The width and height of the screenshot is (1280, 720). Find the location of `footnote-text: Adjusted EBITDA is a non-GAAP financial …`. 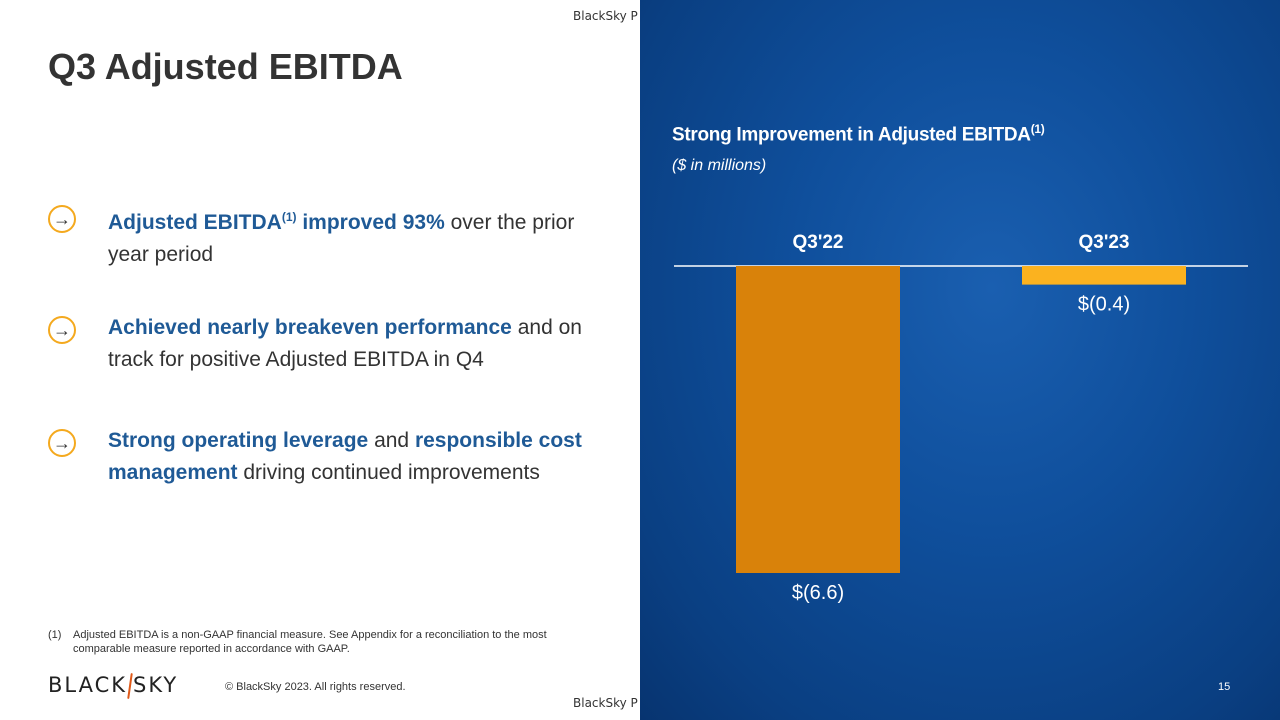

footnote-text: Adjusted EBITDA is a non-GAAP financial … is located at coordinates (310, 642).